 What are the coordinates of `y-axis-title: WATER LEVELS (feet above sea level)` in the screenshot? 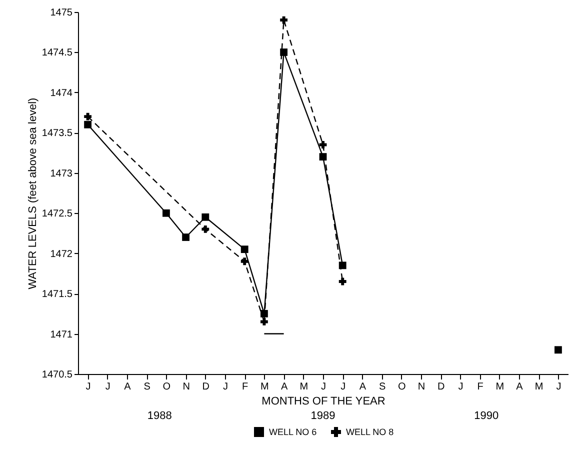 It's located at (32, 194).